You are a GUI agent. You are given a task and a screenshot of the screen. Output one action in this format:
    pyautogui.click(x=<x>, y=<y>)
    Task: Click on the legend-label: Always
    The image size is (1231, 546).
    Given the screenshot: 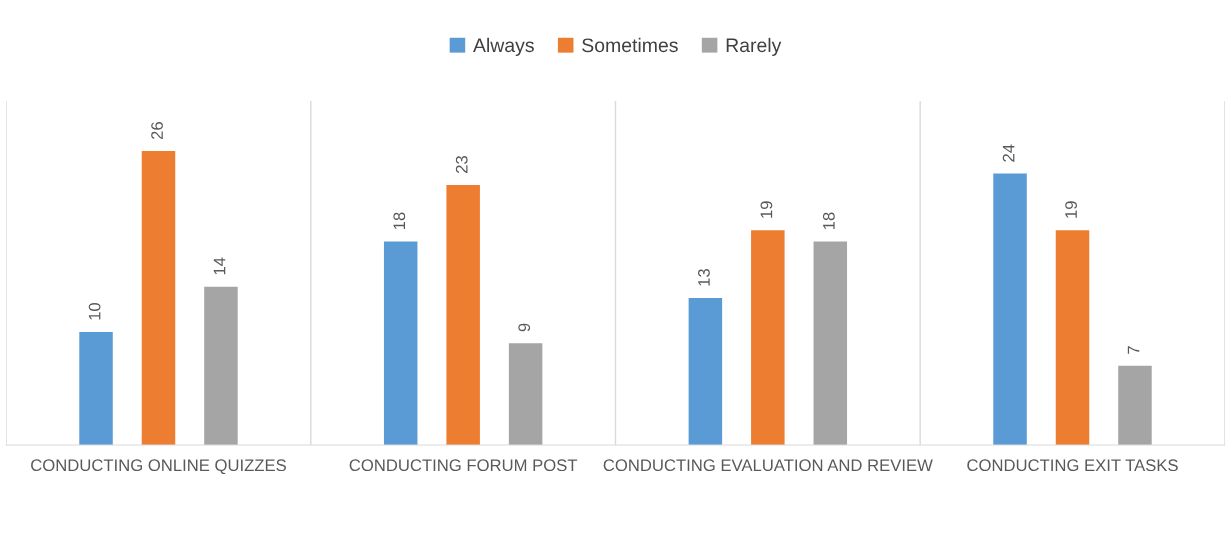 What is the action you would take?
    pyautogui.click(x=503, y=46)
    